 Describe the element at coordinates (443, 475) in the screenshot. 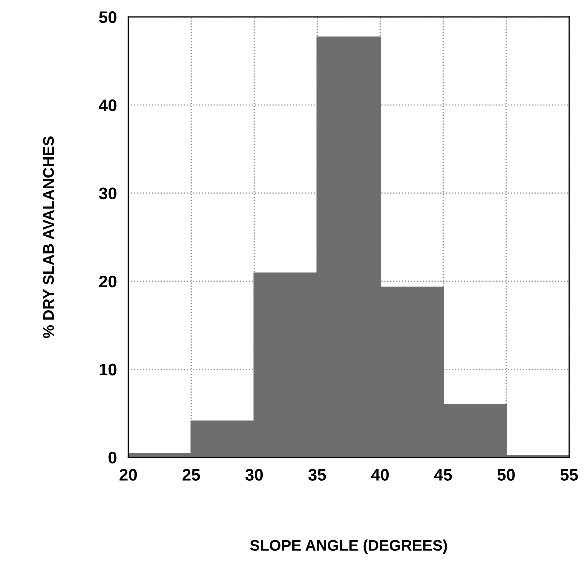

I see `x-tick-label: 45` at that location.